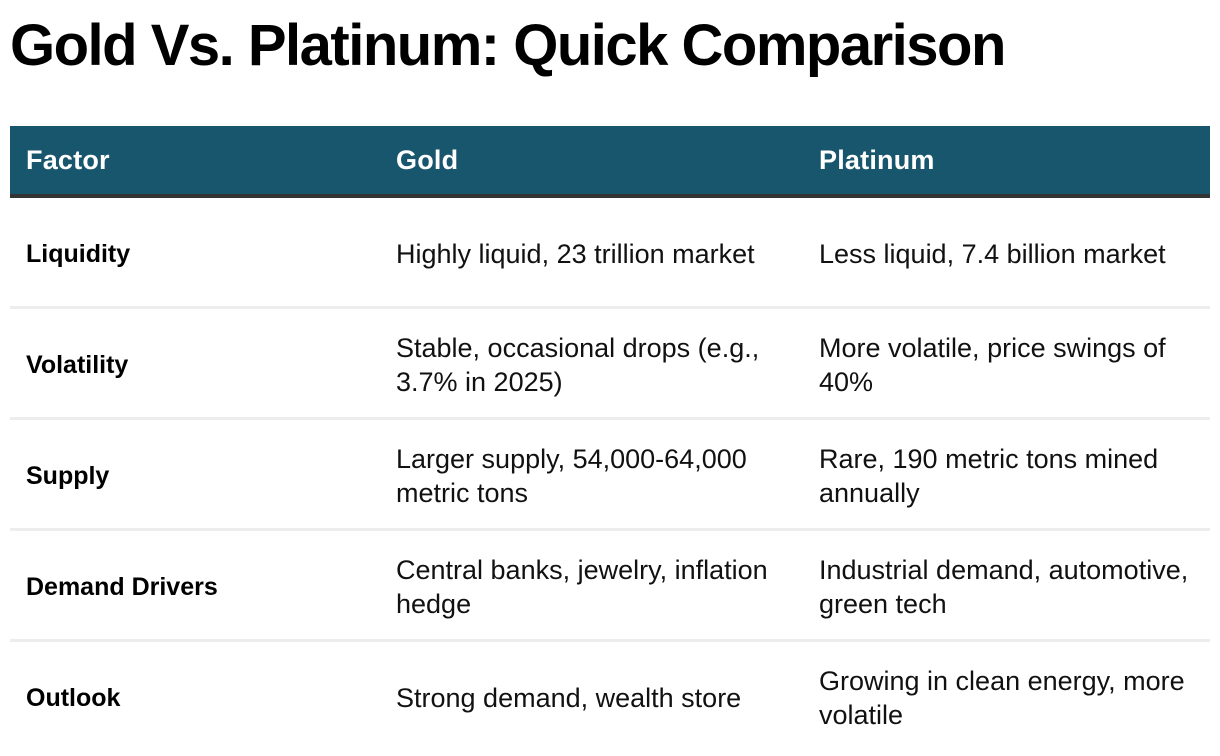 Image resolution: width=1220 pixels, height=756 pixels. I want to click on table-header-row: Factor Gold Platinum, so click(610, 162).